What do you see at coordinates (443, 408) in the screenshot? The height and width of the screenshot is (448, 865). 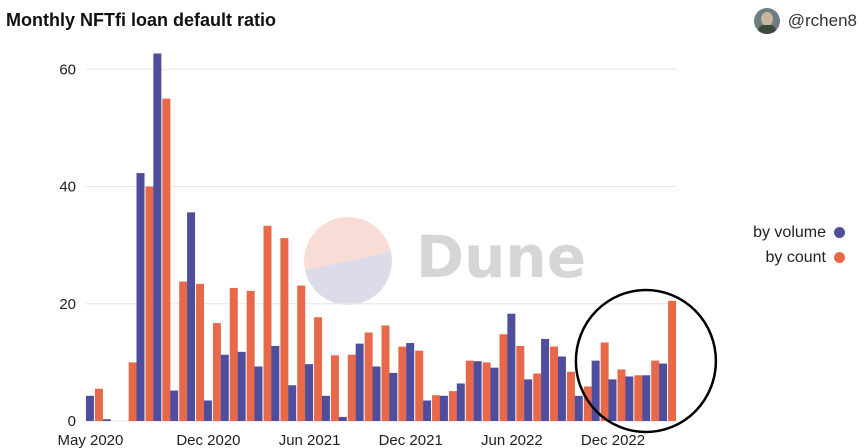 I see `bar-by-volume-21: Feb 2022 – by volume: 4.3` at bounding box center [443, 408].